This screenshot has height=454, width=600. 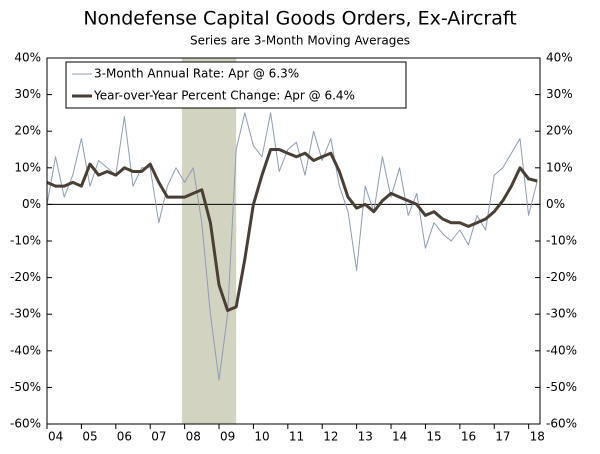 What do you see at coordinates (27, 58) in the screenshot?
I see `y-tick-label: 40%` at bounding box center [27, 58].